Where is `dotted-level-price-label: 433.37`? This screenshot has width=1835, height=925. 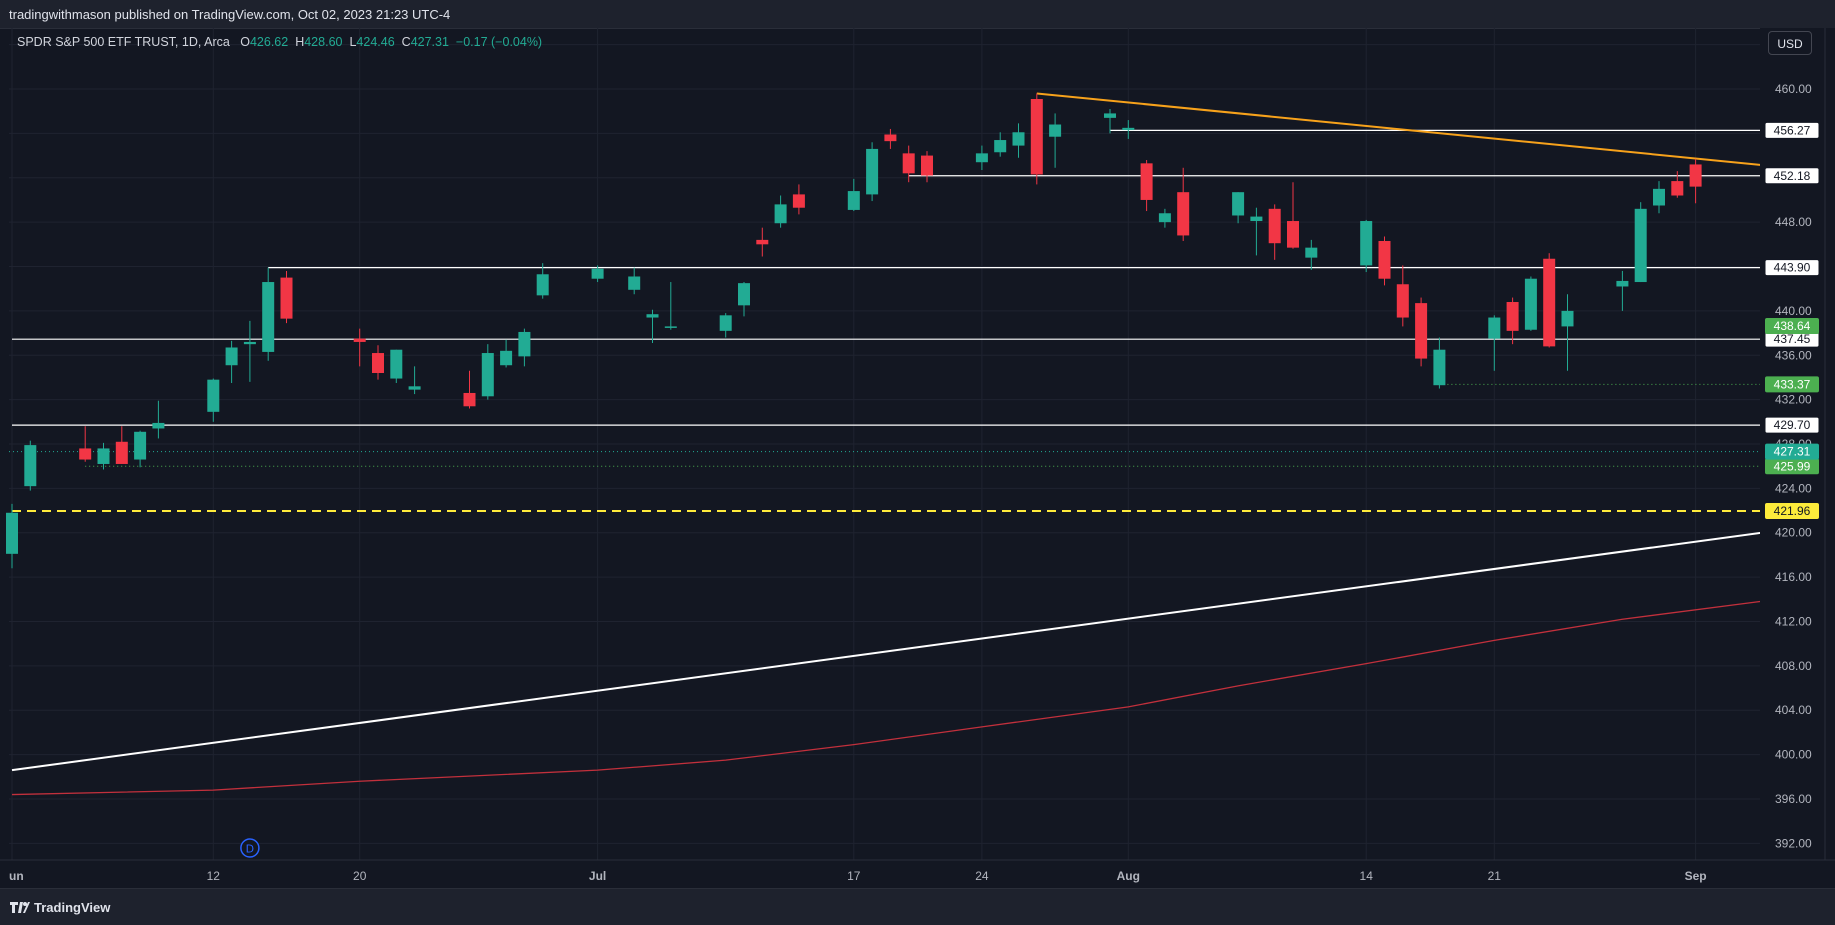
dotted-level-price-label: 433.37 is located at coordinates (1792, 384).